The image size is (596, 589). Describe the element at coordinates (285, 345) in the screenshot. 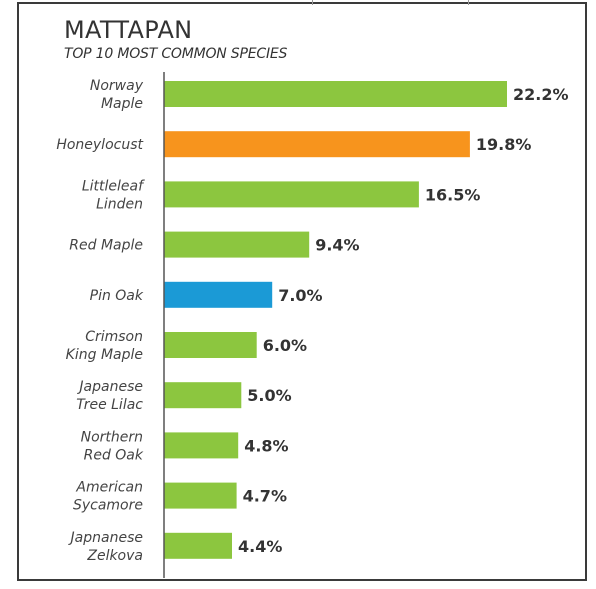

I see `value-label: 6.0%` at that location.